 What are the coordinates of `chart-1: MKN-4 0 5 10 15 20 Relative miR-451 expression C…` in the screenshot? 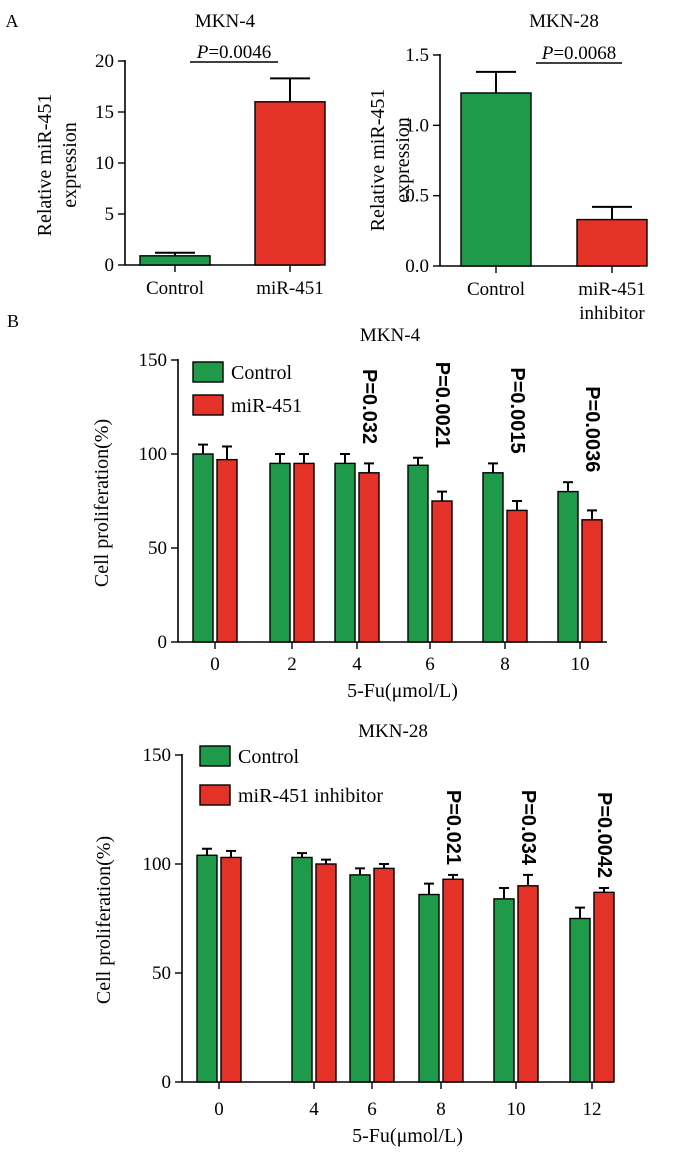 It's located at (180, 155).